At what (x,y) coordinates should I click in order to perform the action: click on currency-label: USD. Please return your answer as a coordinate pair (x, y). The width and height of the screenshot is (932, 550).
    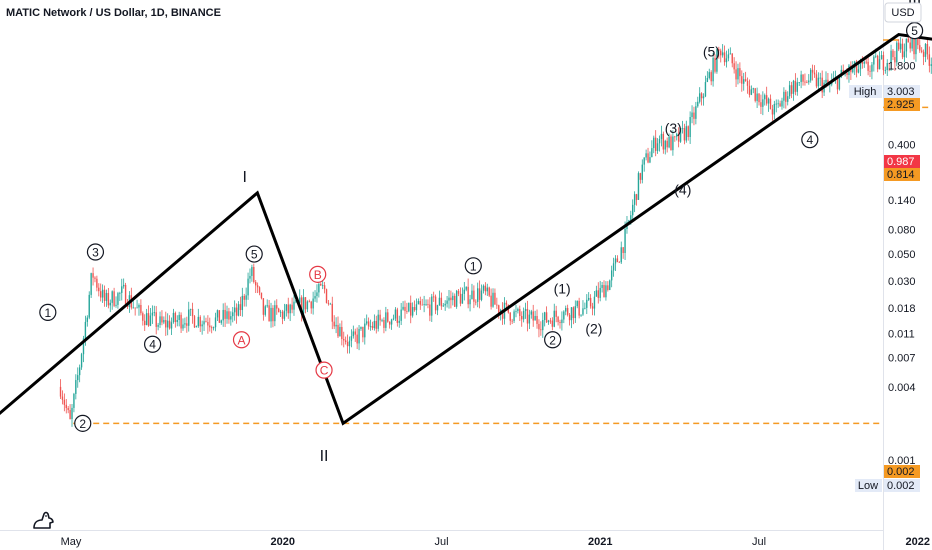
    Looking at the image, I should click on (902, 13).